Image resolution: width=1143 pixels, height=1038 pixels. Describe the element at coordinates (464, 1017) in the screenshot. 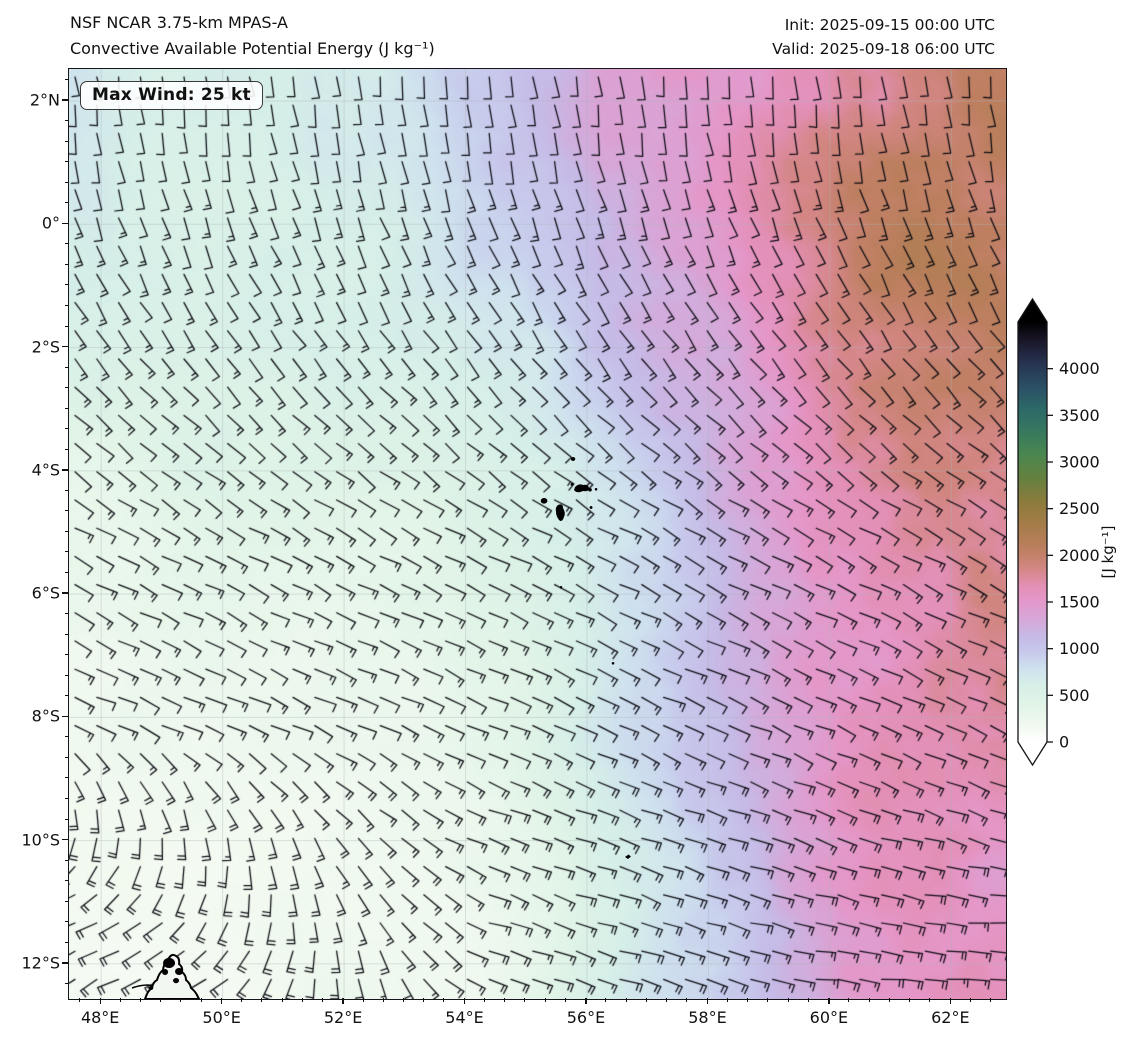

I see `x-tick-label: 54°E` at that location.